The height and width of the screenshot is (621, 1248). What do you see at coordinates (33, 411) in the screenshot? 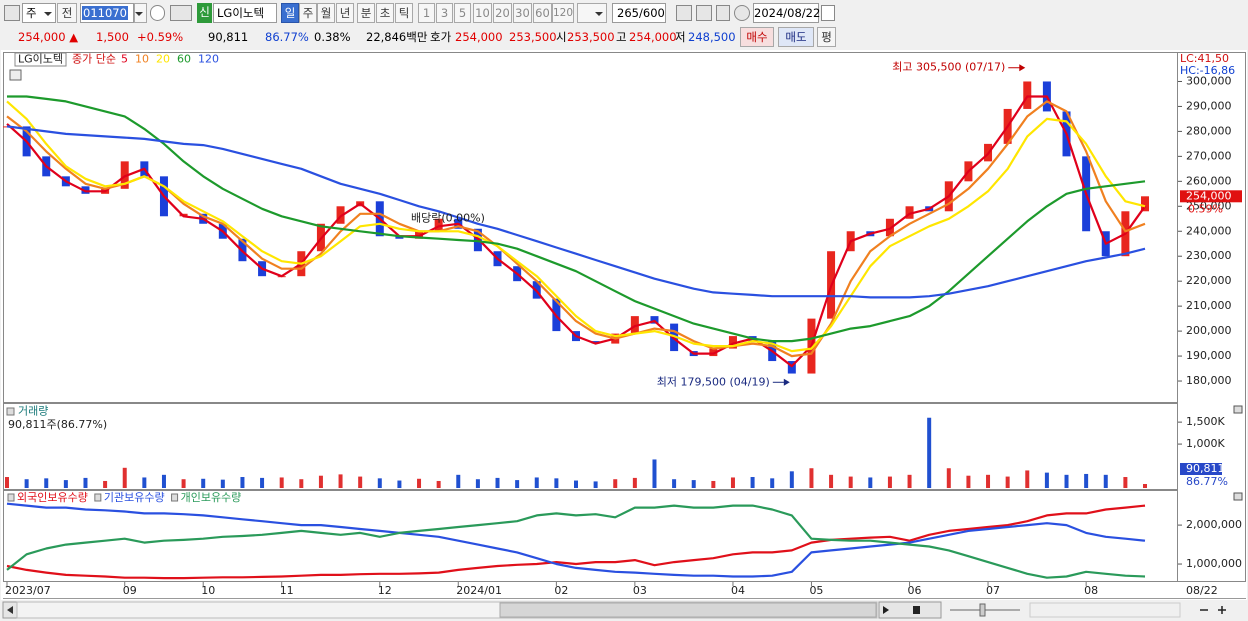
I see `panel-title: 거래량` at bounding box center [33, 411].